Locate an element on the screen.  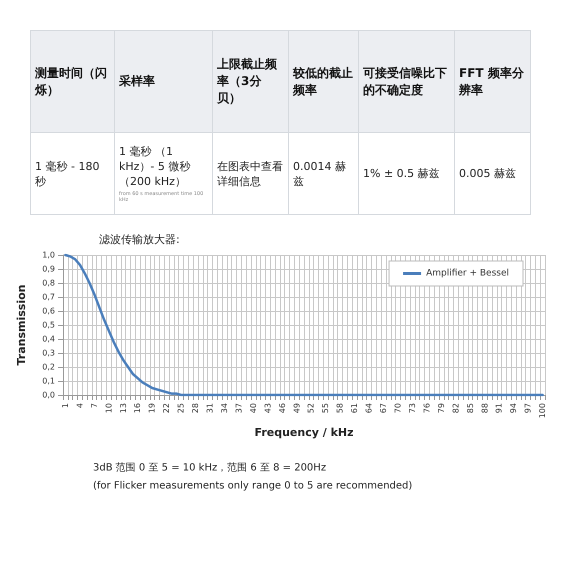
x-tick-label: 85 is located at coordinates (470, 408).